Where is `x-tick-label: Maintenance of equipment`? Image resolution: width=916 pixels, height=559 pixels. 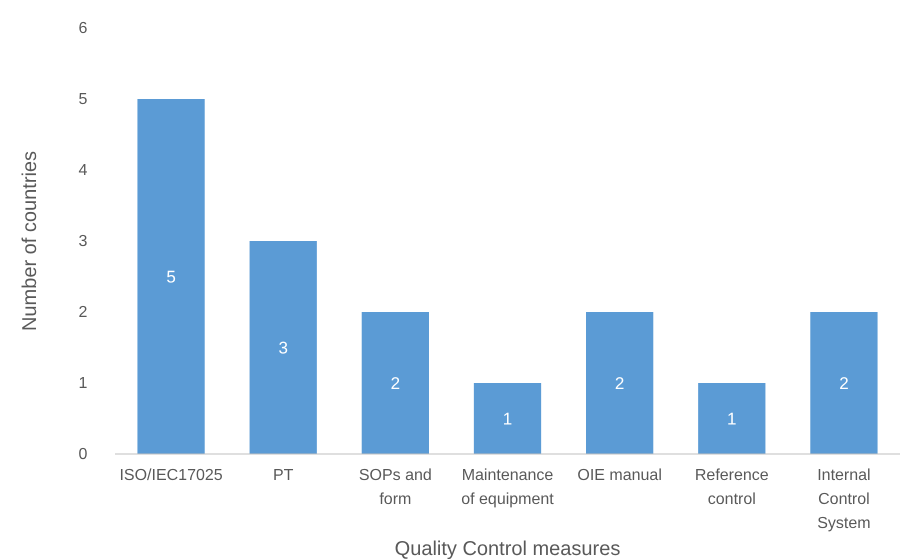 x-tick-label: Maintenance of equipment is located at coordinates (507, 487).